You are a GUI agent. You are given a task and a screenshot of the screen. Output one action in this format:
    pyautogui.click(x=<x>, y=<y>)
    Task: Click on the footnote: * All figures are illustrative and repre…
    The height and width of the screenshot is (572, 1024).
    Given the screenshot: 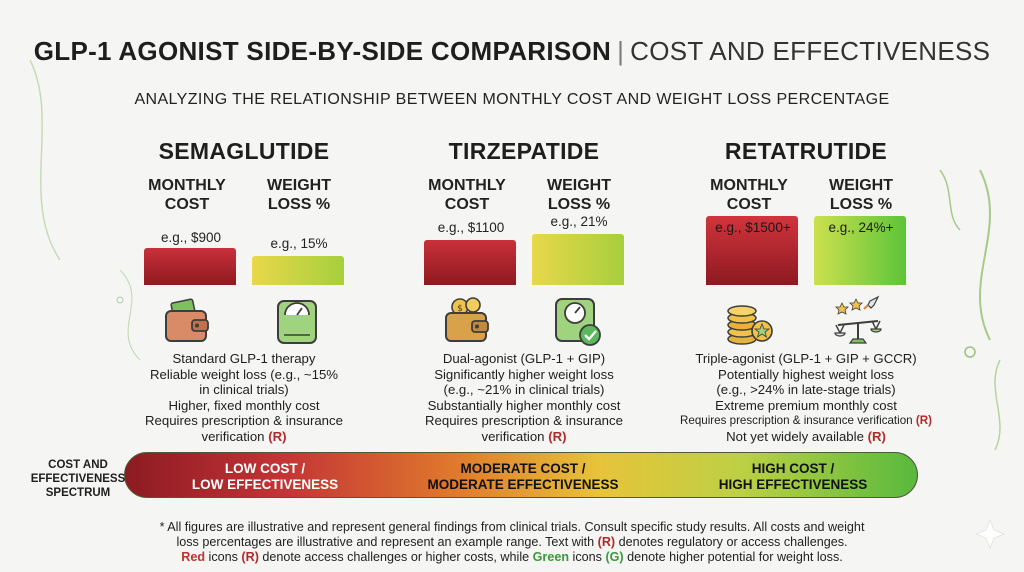 What is the action you would take?
    pyautogui.click(x=512, y=542)
    